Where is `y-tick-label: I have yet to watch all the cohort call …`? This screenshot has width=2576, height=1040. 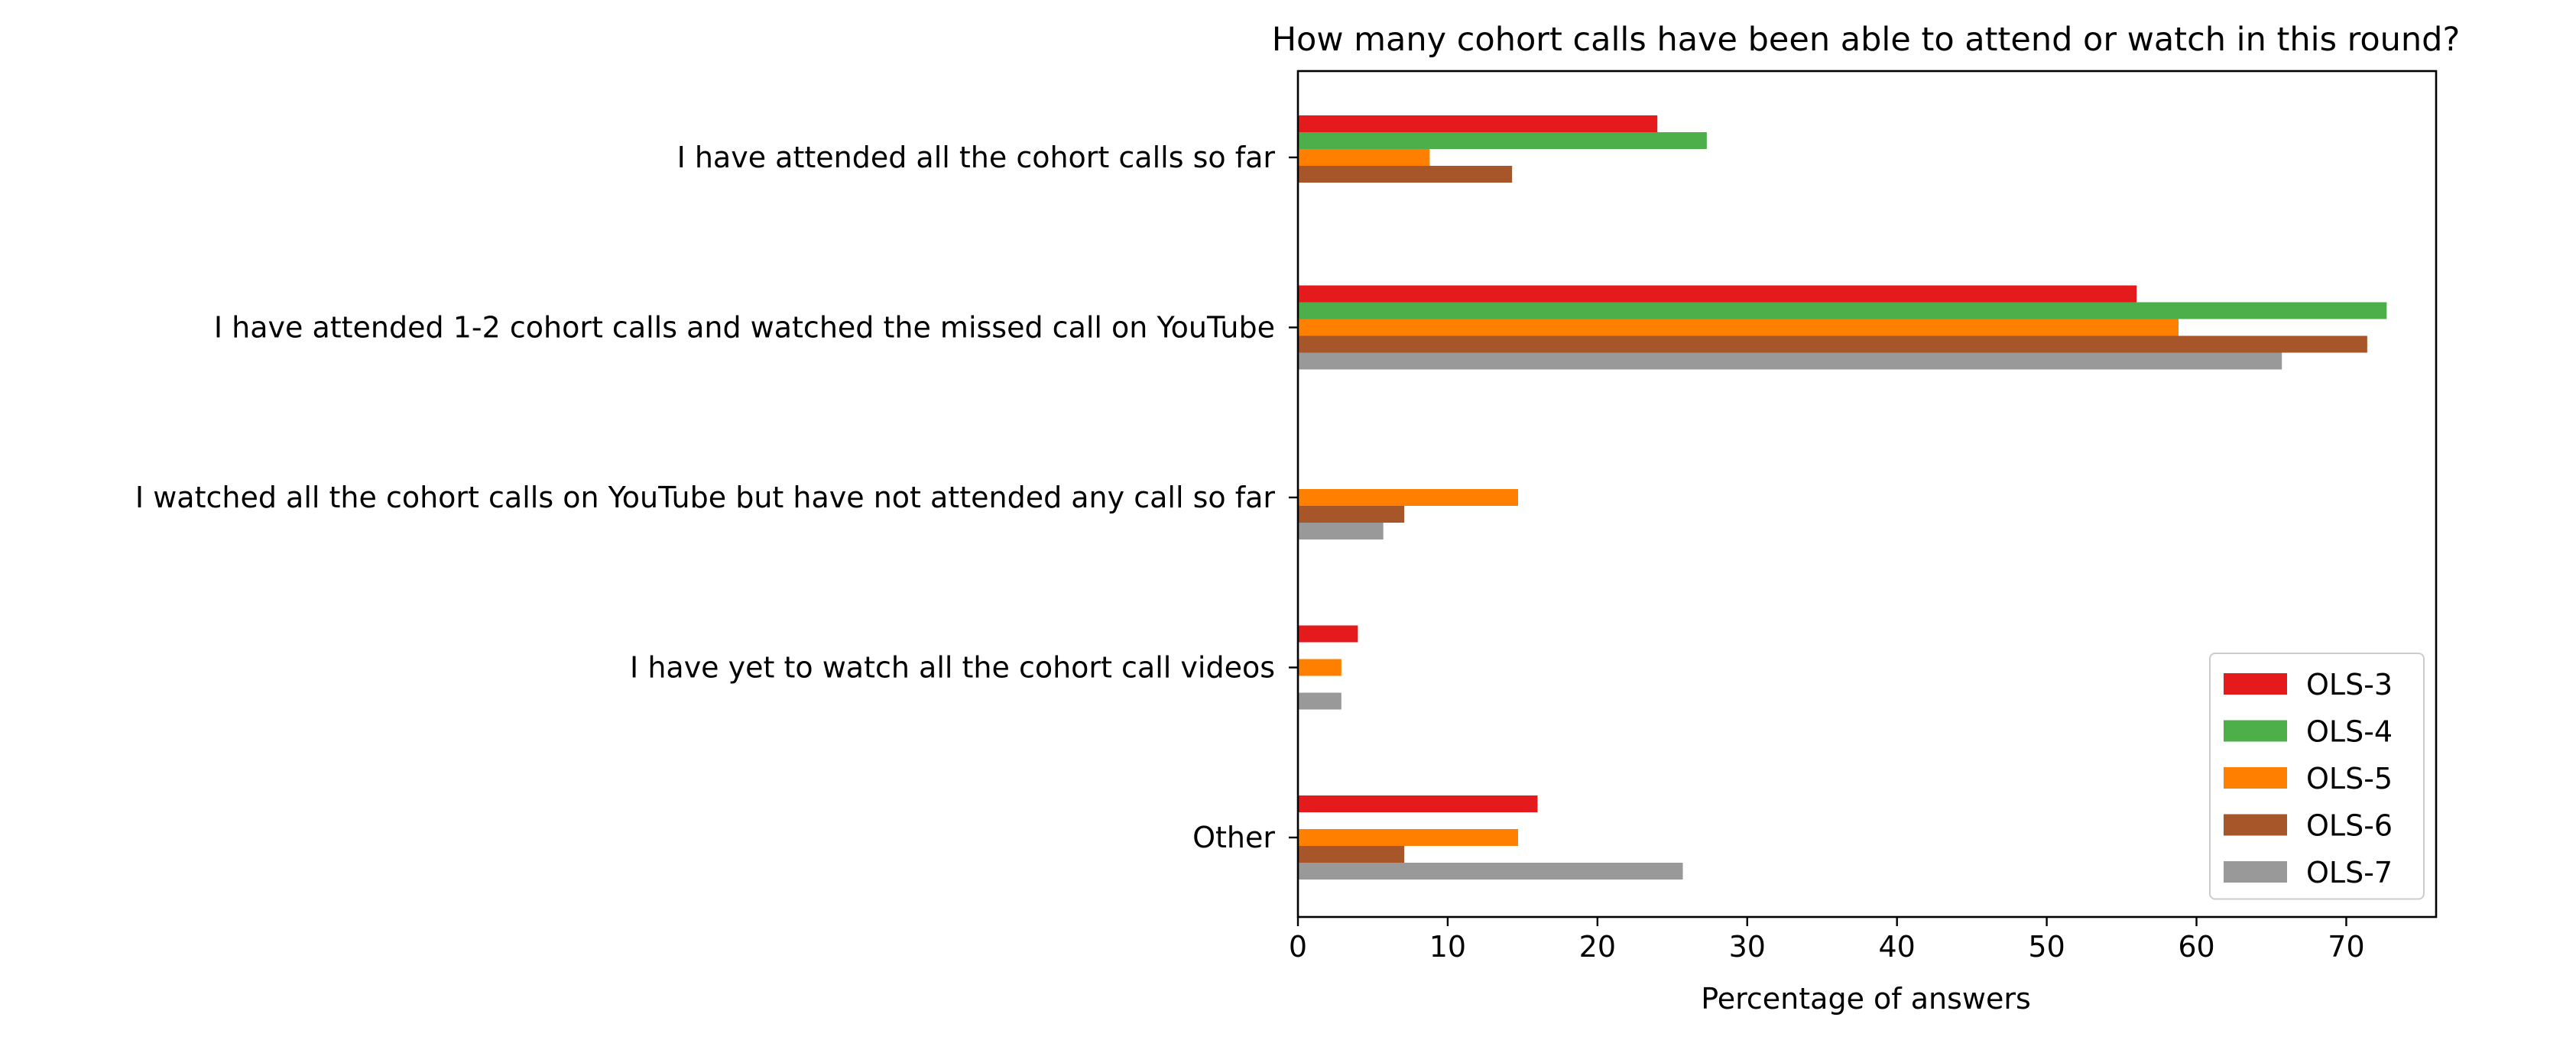 y-tick-label: I have yet to watch all the cohort call … is located at coordinates (952, 668).